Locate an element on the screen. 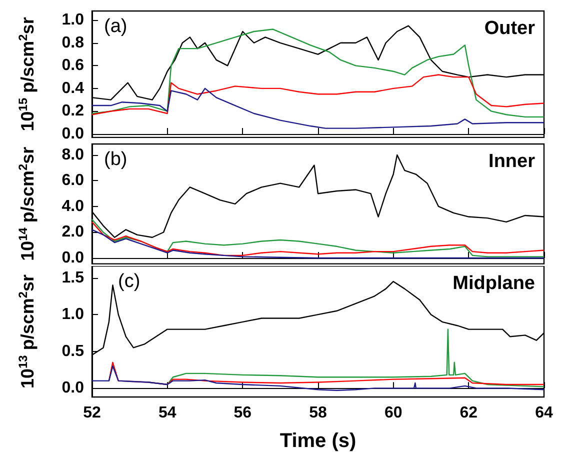  y-tick-label: 0.6 is located at coordinates (73, 65).